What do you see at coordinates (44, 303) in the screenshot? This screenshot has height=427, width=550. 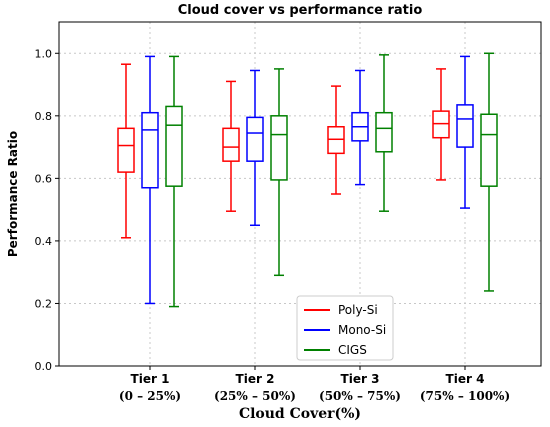 I see `y-tick-label: 0.2` at bounding box center [44, 303].